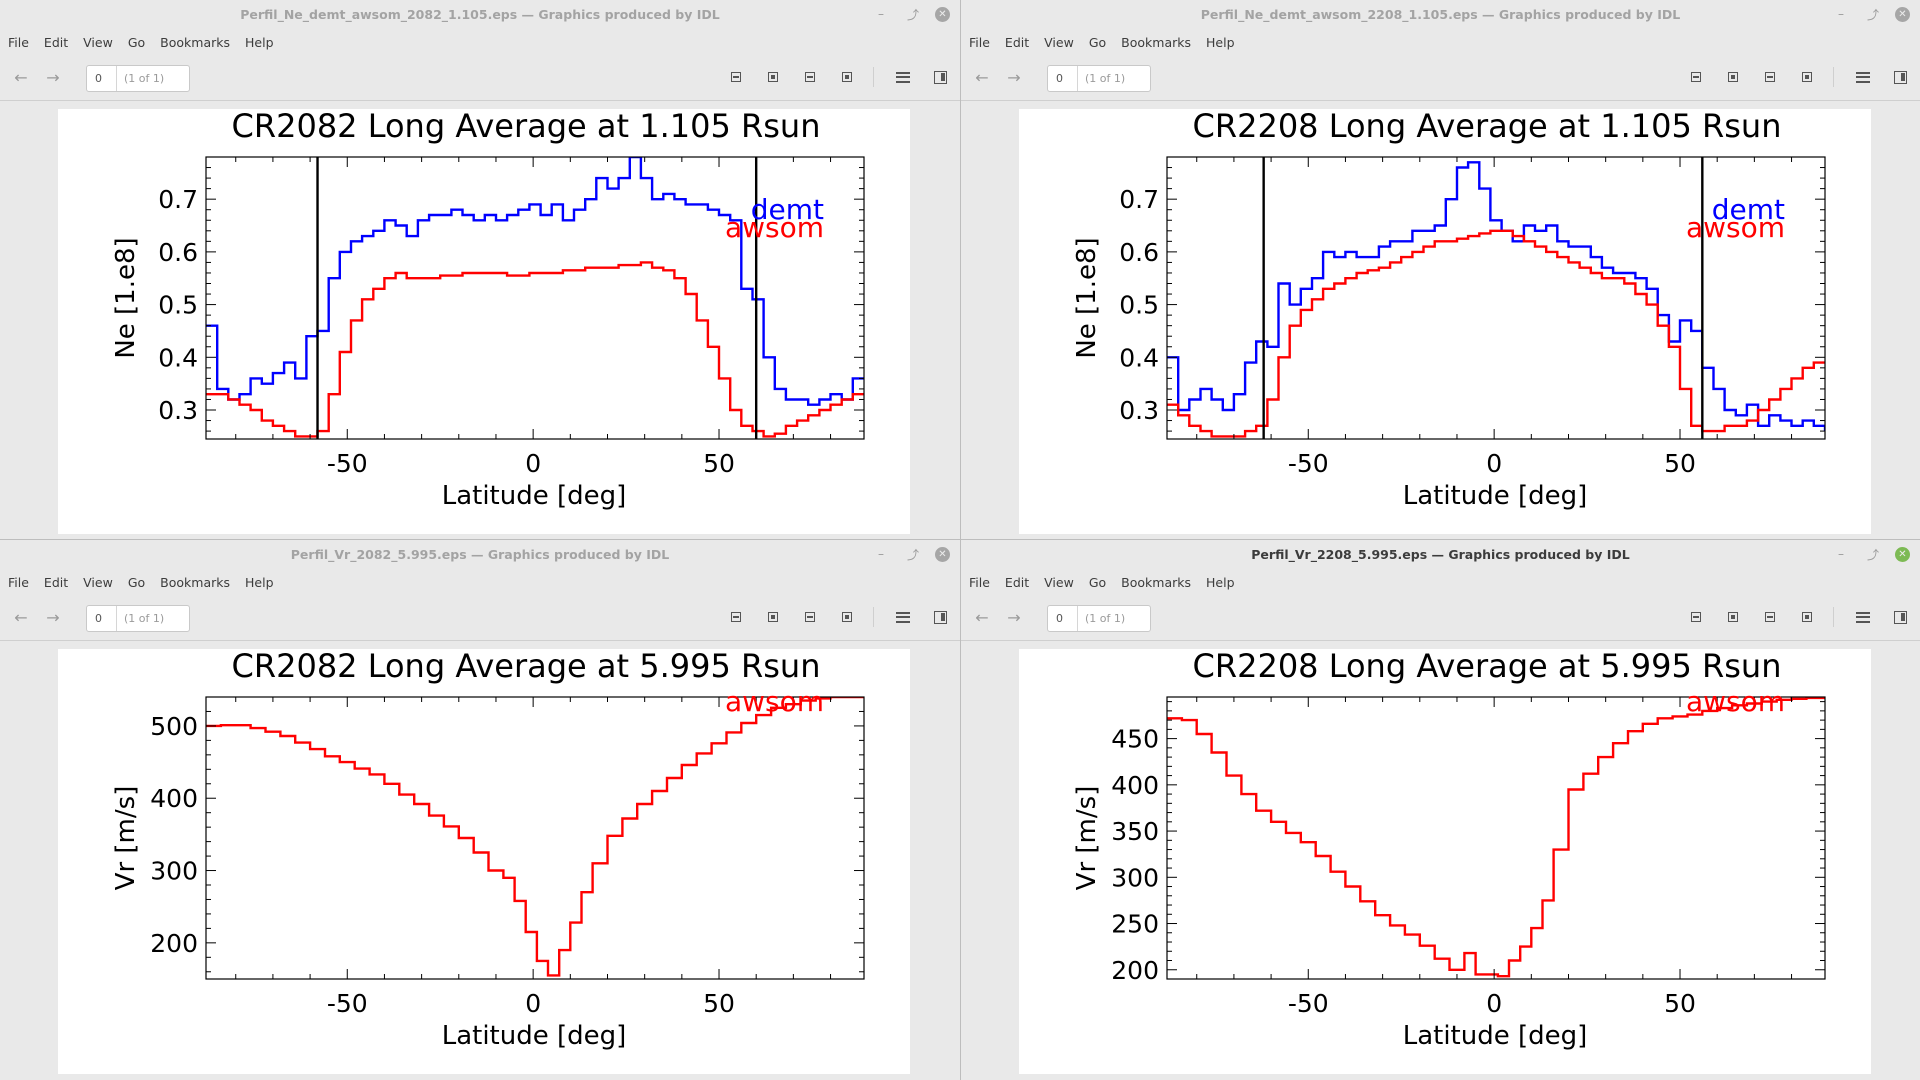 The width and height of the screenshot is (1920, 1080). I want to click on y-tick-label: 0.7, so click(1139, 199).